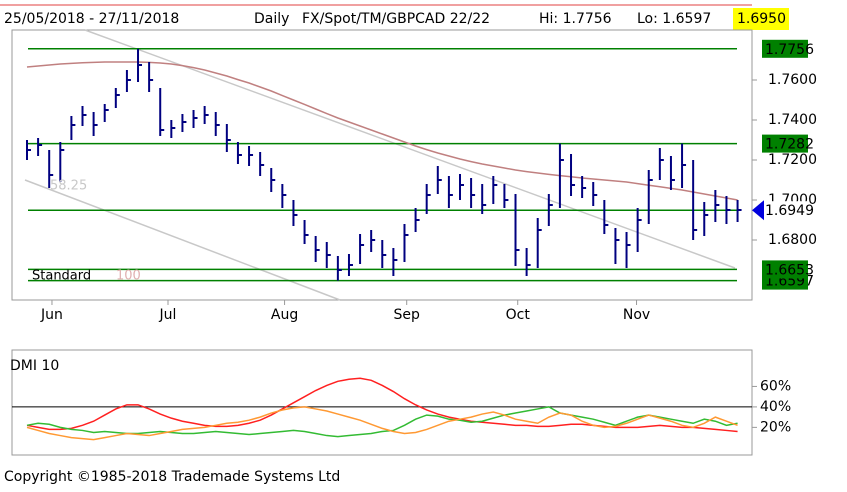 The image size is (847, 492). What do you see at coordinates (792, 120) in the screenshot?
I see `y-tick-label: 1.7400` at bounding box center [792, 120].